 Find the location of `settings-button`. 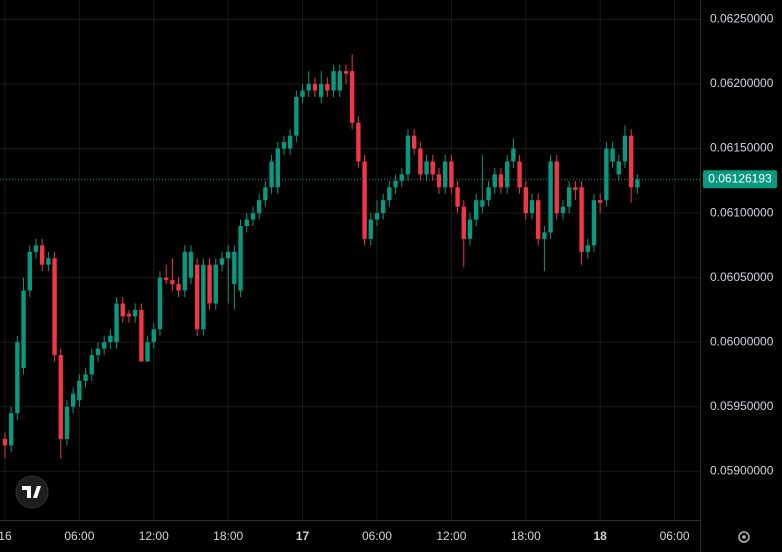

settings-button is located at coordinates (744, 537).